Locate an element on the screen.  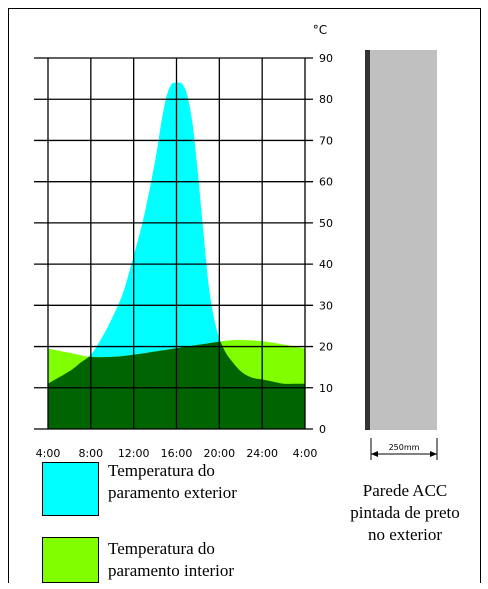
wall-dimension-label: 250mm is located at coordinates (404, 447).